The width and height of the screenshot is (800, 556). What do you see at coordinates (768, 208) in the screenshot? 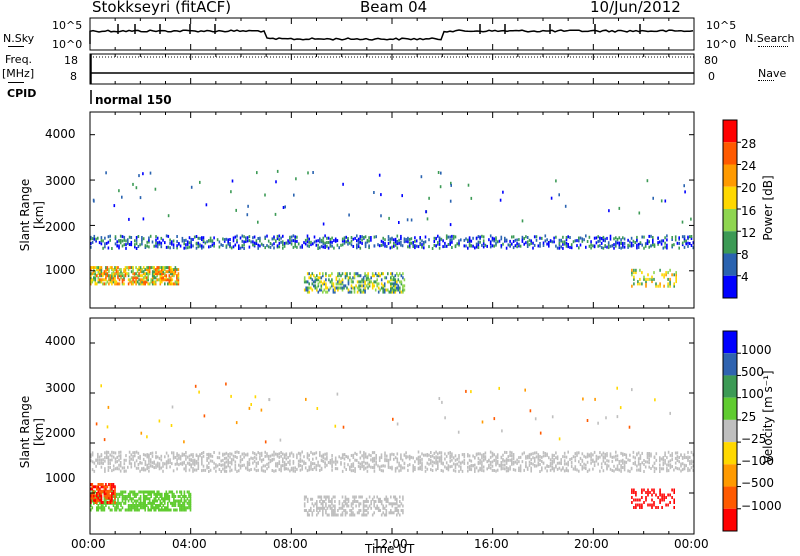
I see `power-colorbar-title: Power [dB]` at bounding box center [768, 208].